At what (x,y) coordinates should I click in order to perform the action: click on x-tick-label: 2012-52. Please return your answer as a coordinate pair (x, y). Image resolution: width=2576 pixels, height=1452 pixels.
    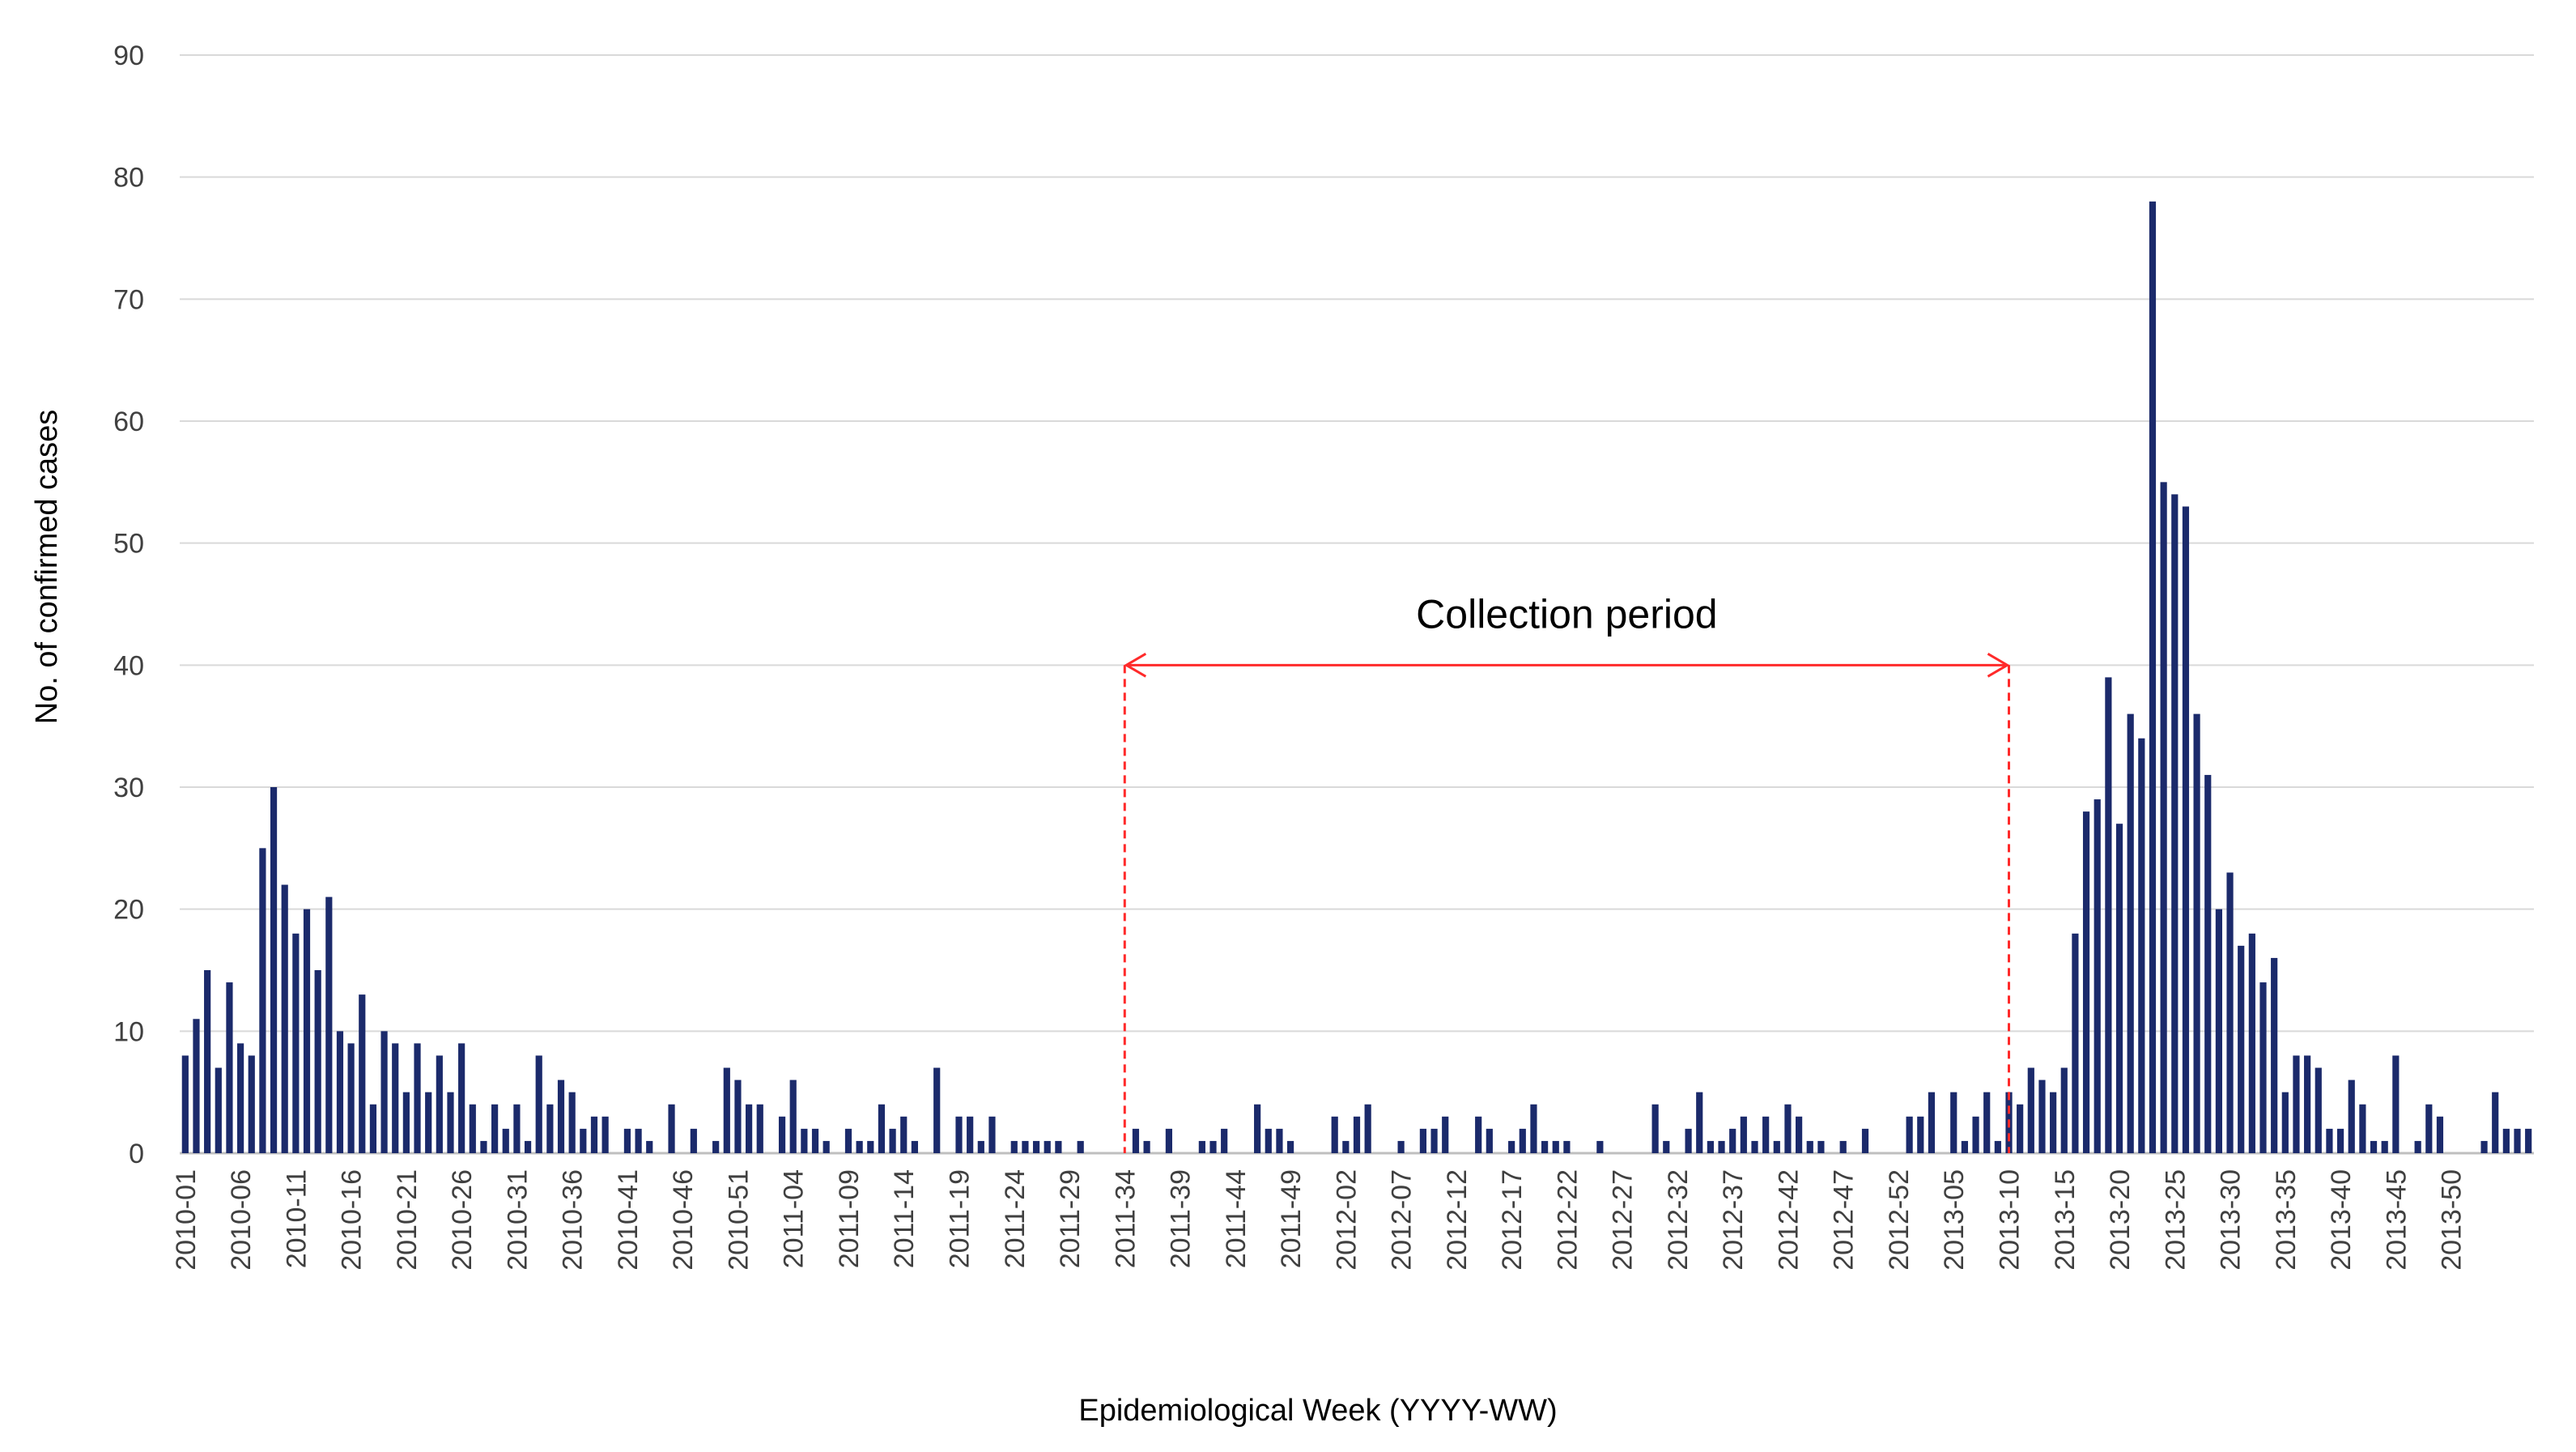
    Looking at the image, I should click on (1900, 1220).